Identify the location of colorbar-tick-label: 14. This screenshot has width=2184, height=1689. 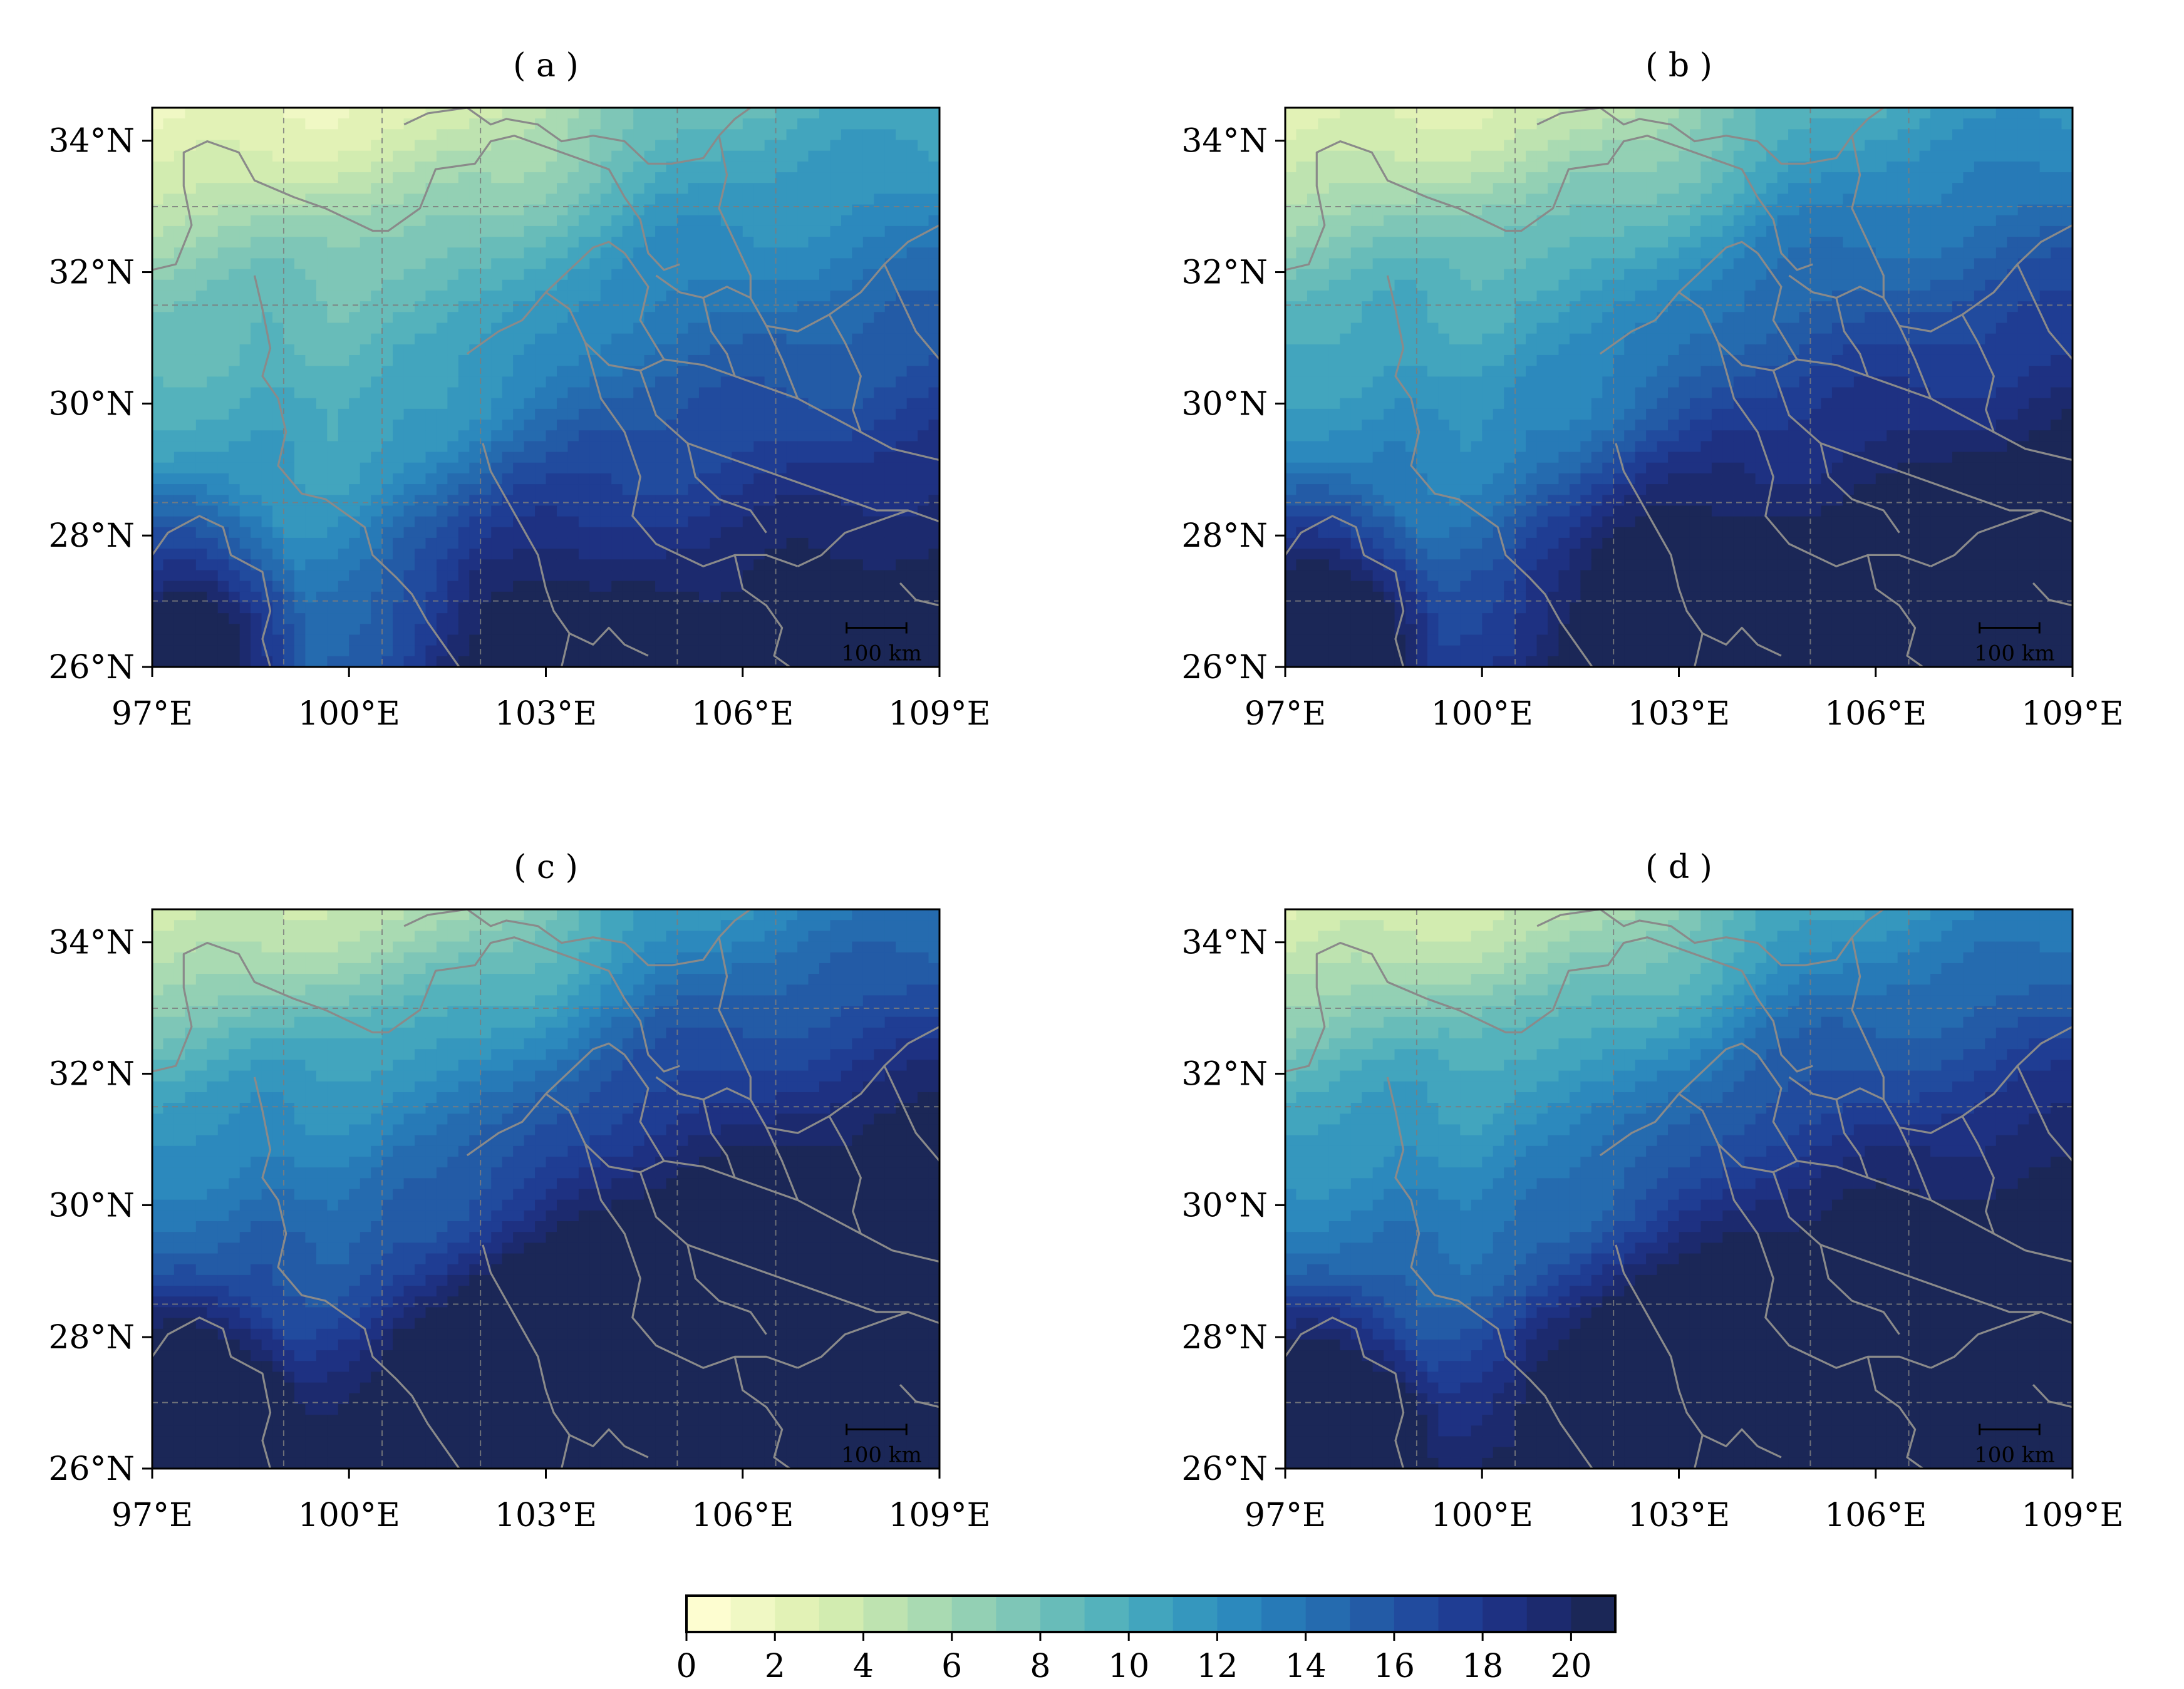
(1306, 1667).